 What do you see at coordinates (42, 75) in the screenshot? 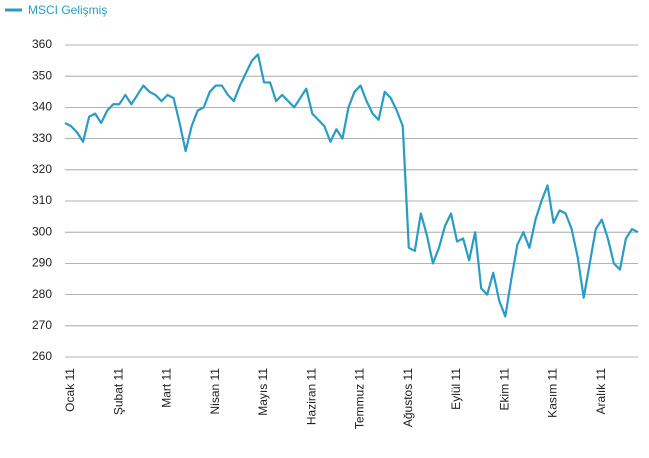
I see `y-tick-label: 350` at bounding box center [42, 75].